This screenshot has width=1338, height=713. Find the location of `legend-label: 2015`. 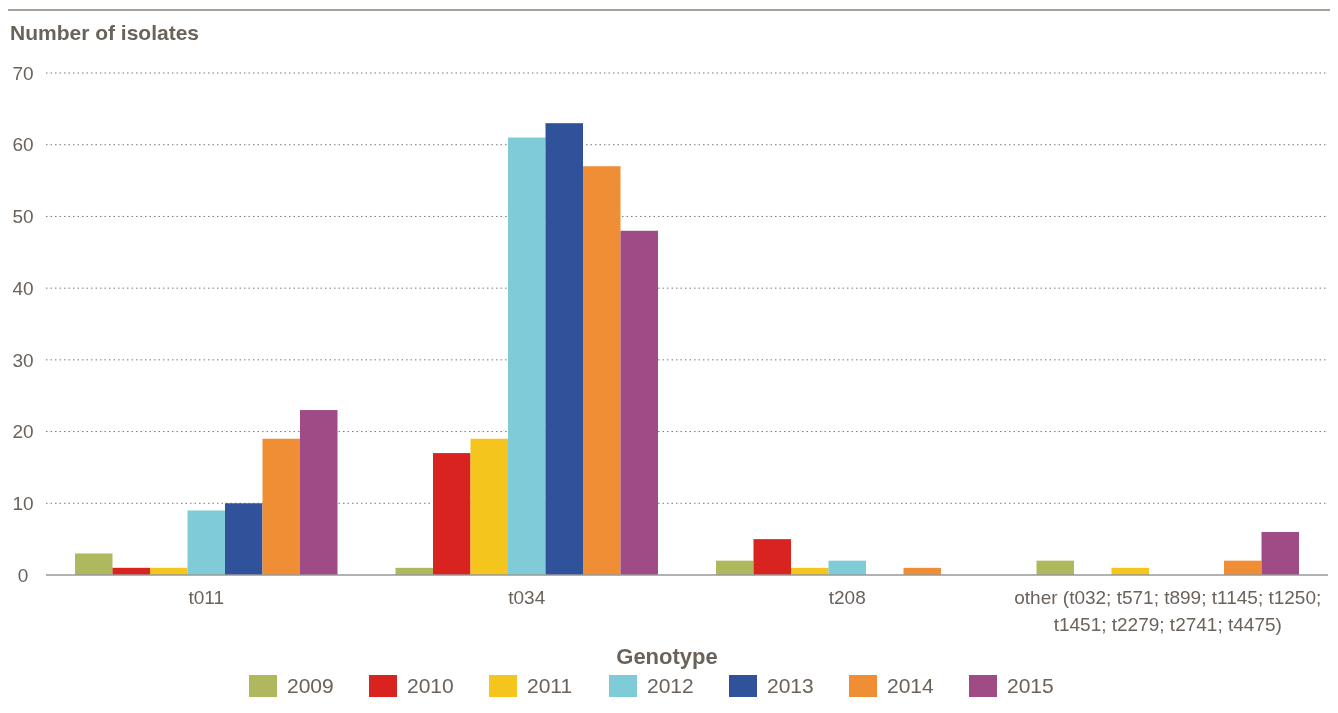

legend-label: 2015 is located at coordinates (1030, 686).